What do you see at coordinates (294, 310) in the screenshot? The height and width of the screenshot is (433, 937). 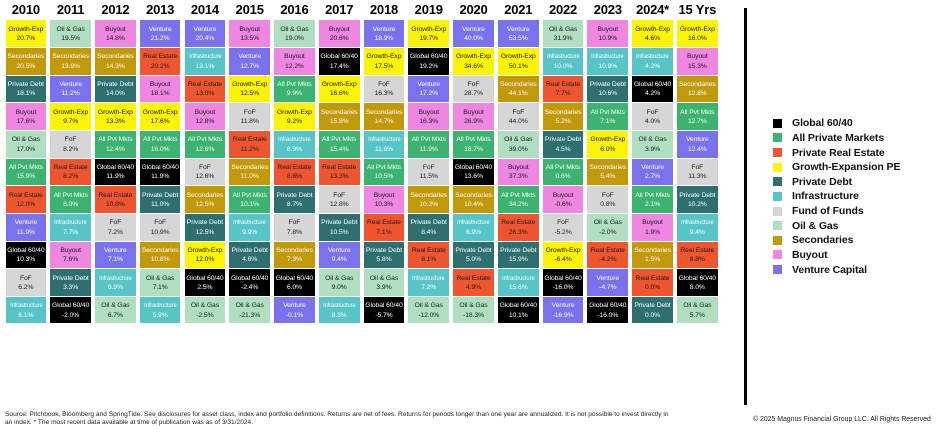 I see `tile-venture: Venture -0.1%` at bounding box center [294, 310].